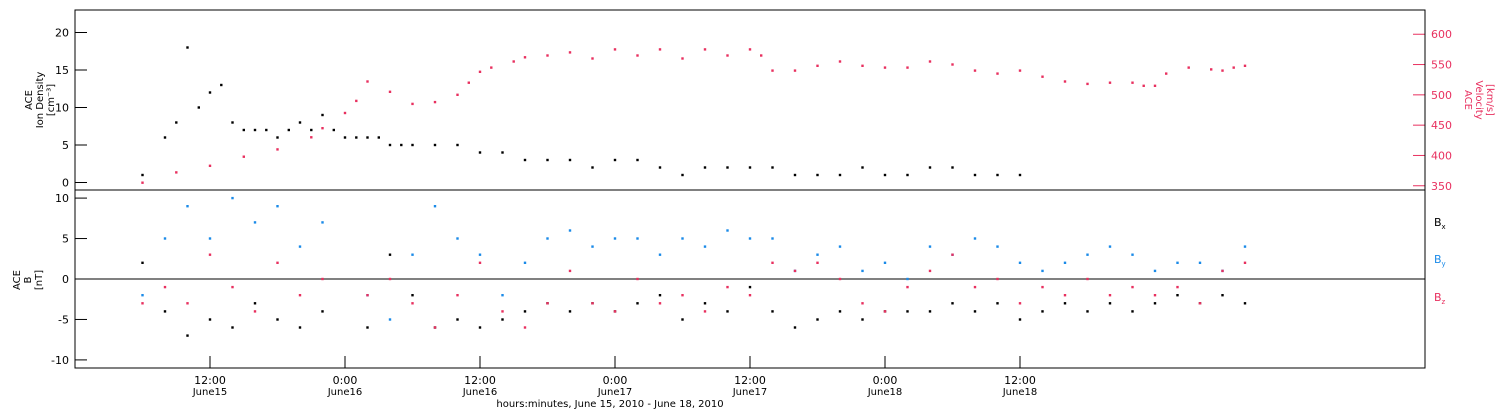  Describe the element at coordinates (1440, 223) in the screenshot. I see `legend-bx: Bx` at that location.